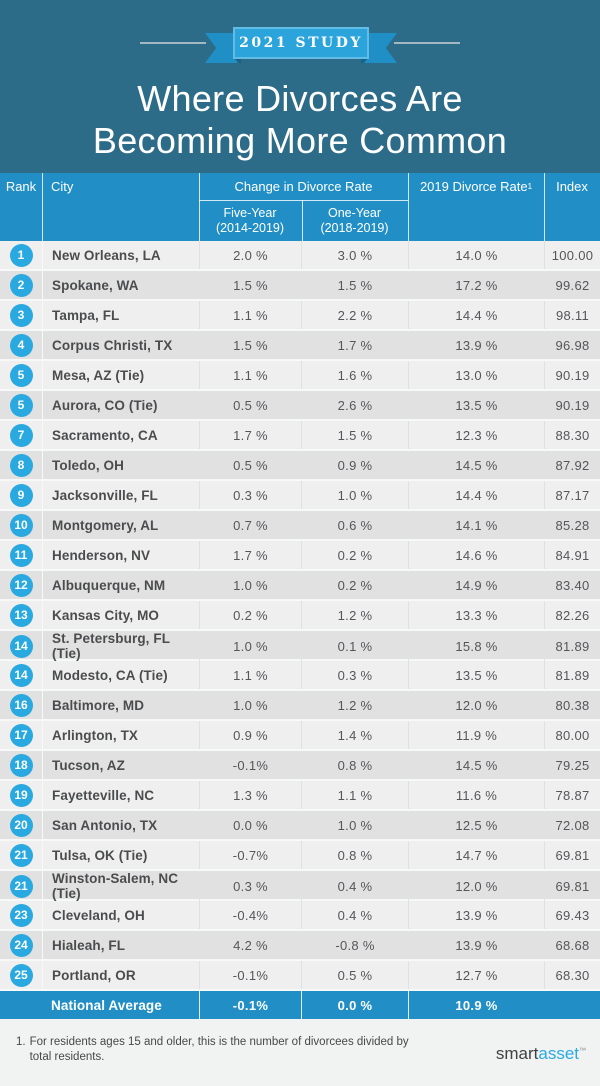 The width and height of the screenshot is (600, 1086). Describe the element at coordinates (572, 886) in the screenshot. I see `index-cell: 69.81` at that location.